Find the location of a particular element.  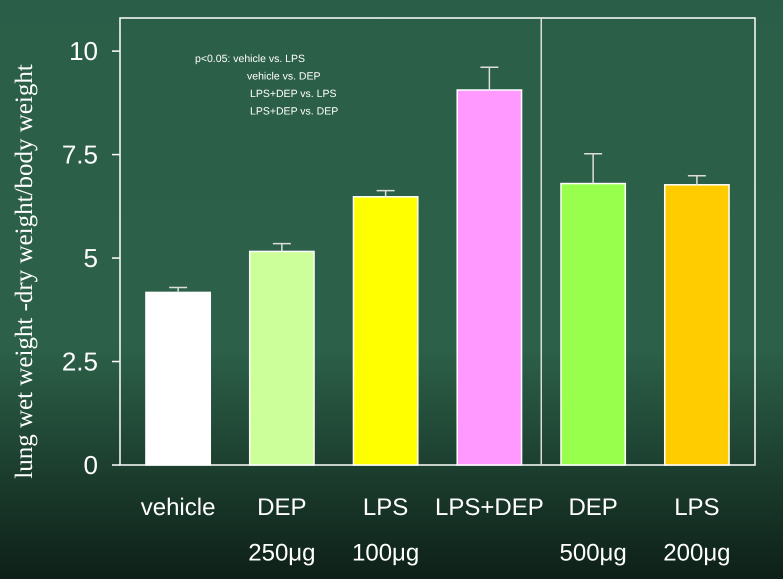

y-tick-label: 5 is located at coordinates (91, 258).